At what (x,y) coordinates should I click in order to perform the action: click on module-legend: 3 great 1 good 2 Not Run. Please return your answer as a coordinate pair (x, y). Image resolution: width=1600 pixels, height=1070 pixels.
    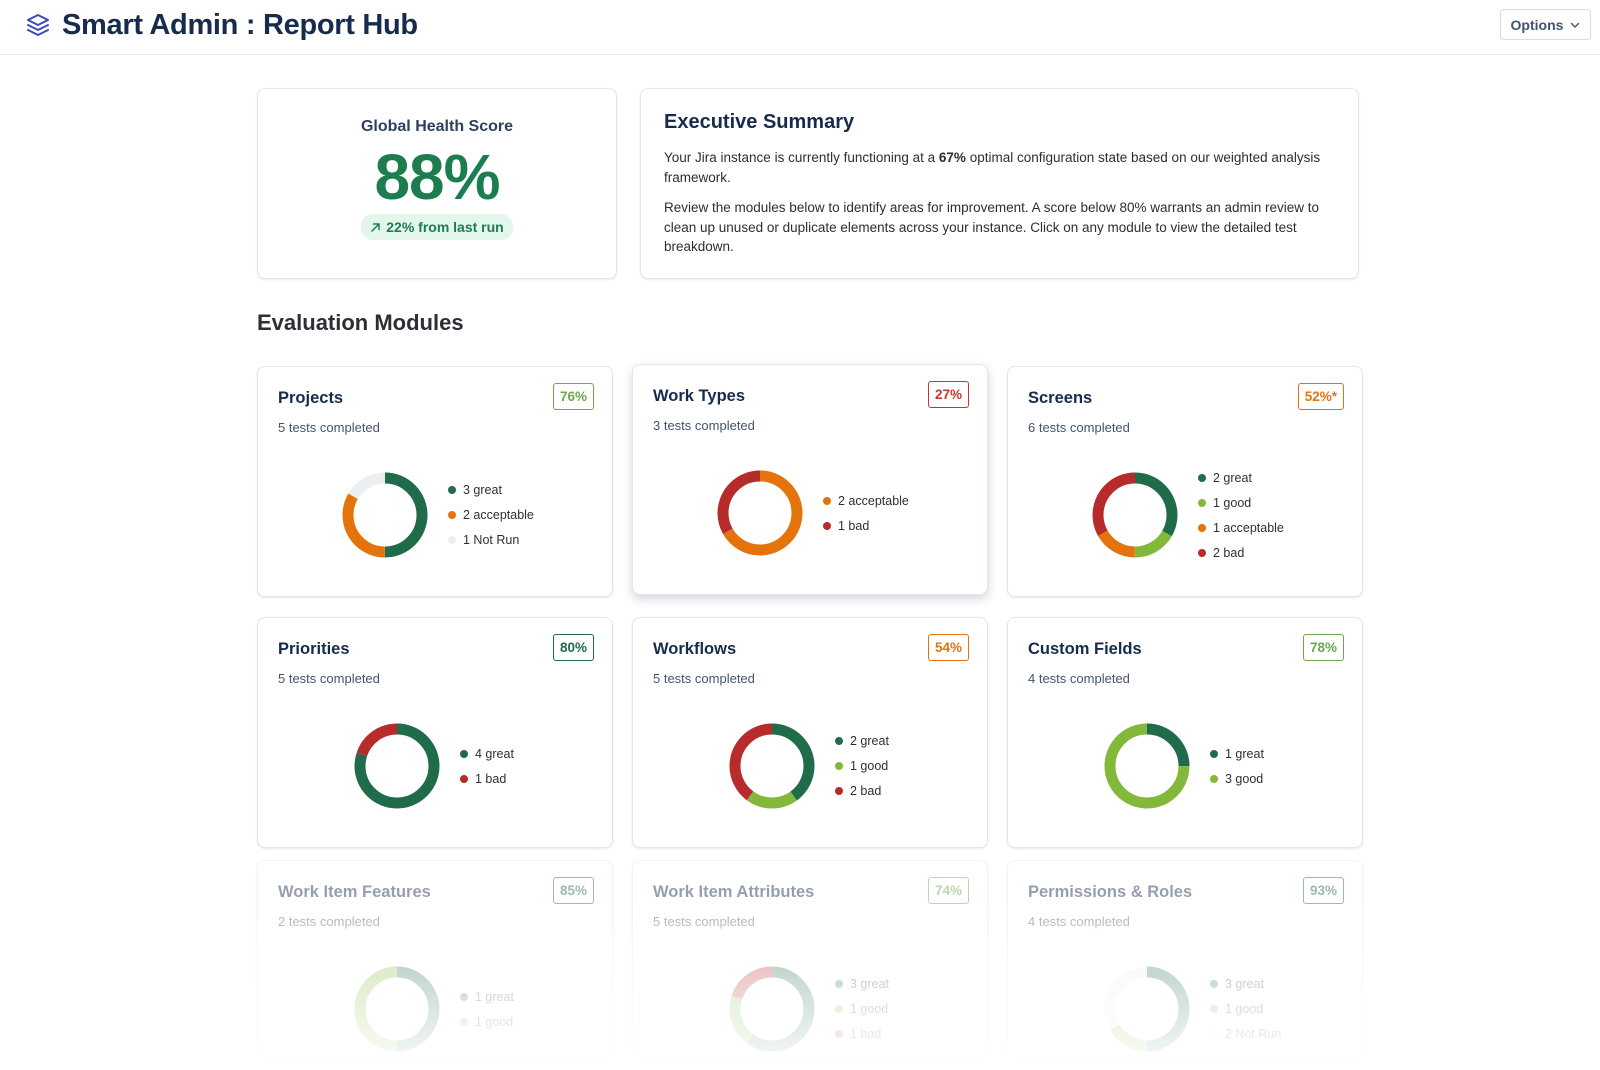
    Looking at the image, I should click on (1245, 1009).